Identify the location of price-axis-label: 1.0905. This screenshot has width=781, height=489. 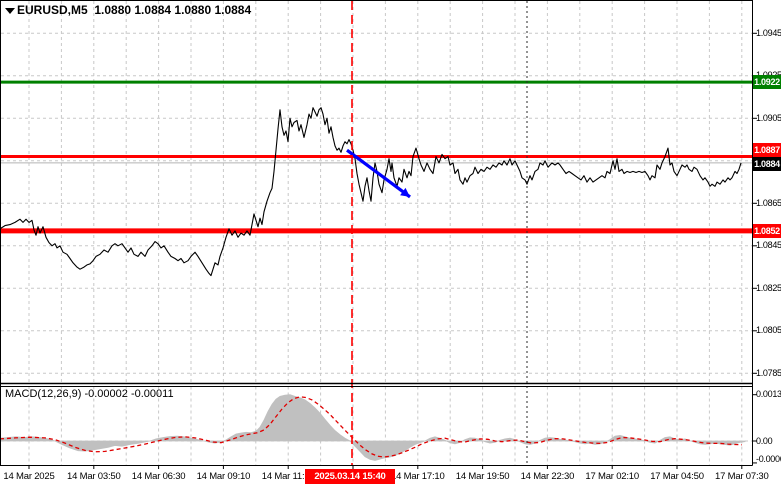
(768, 117).